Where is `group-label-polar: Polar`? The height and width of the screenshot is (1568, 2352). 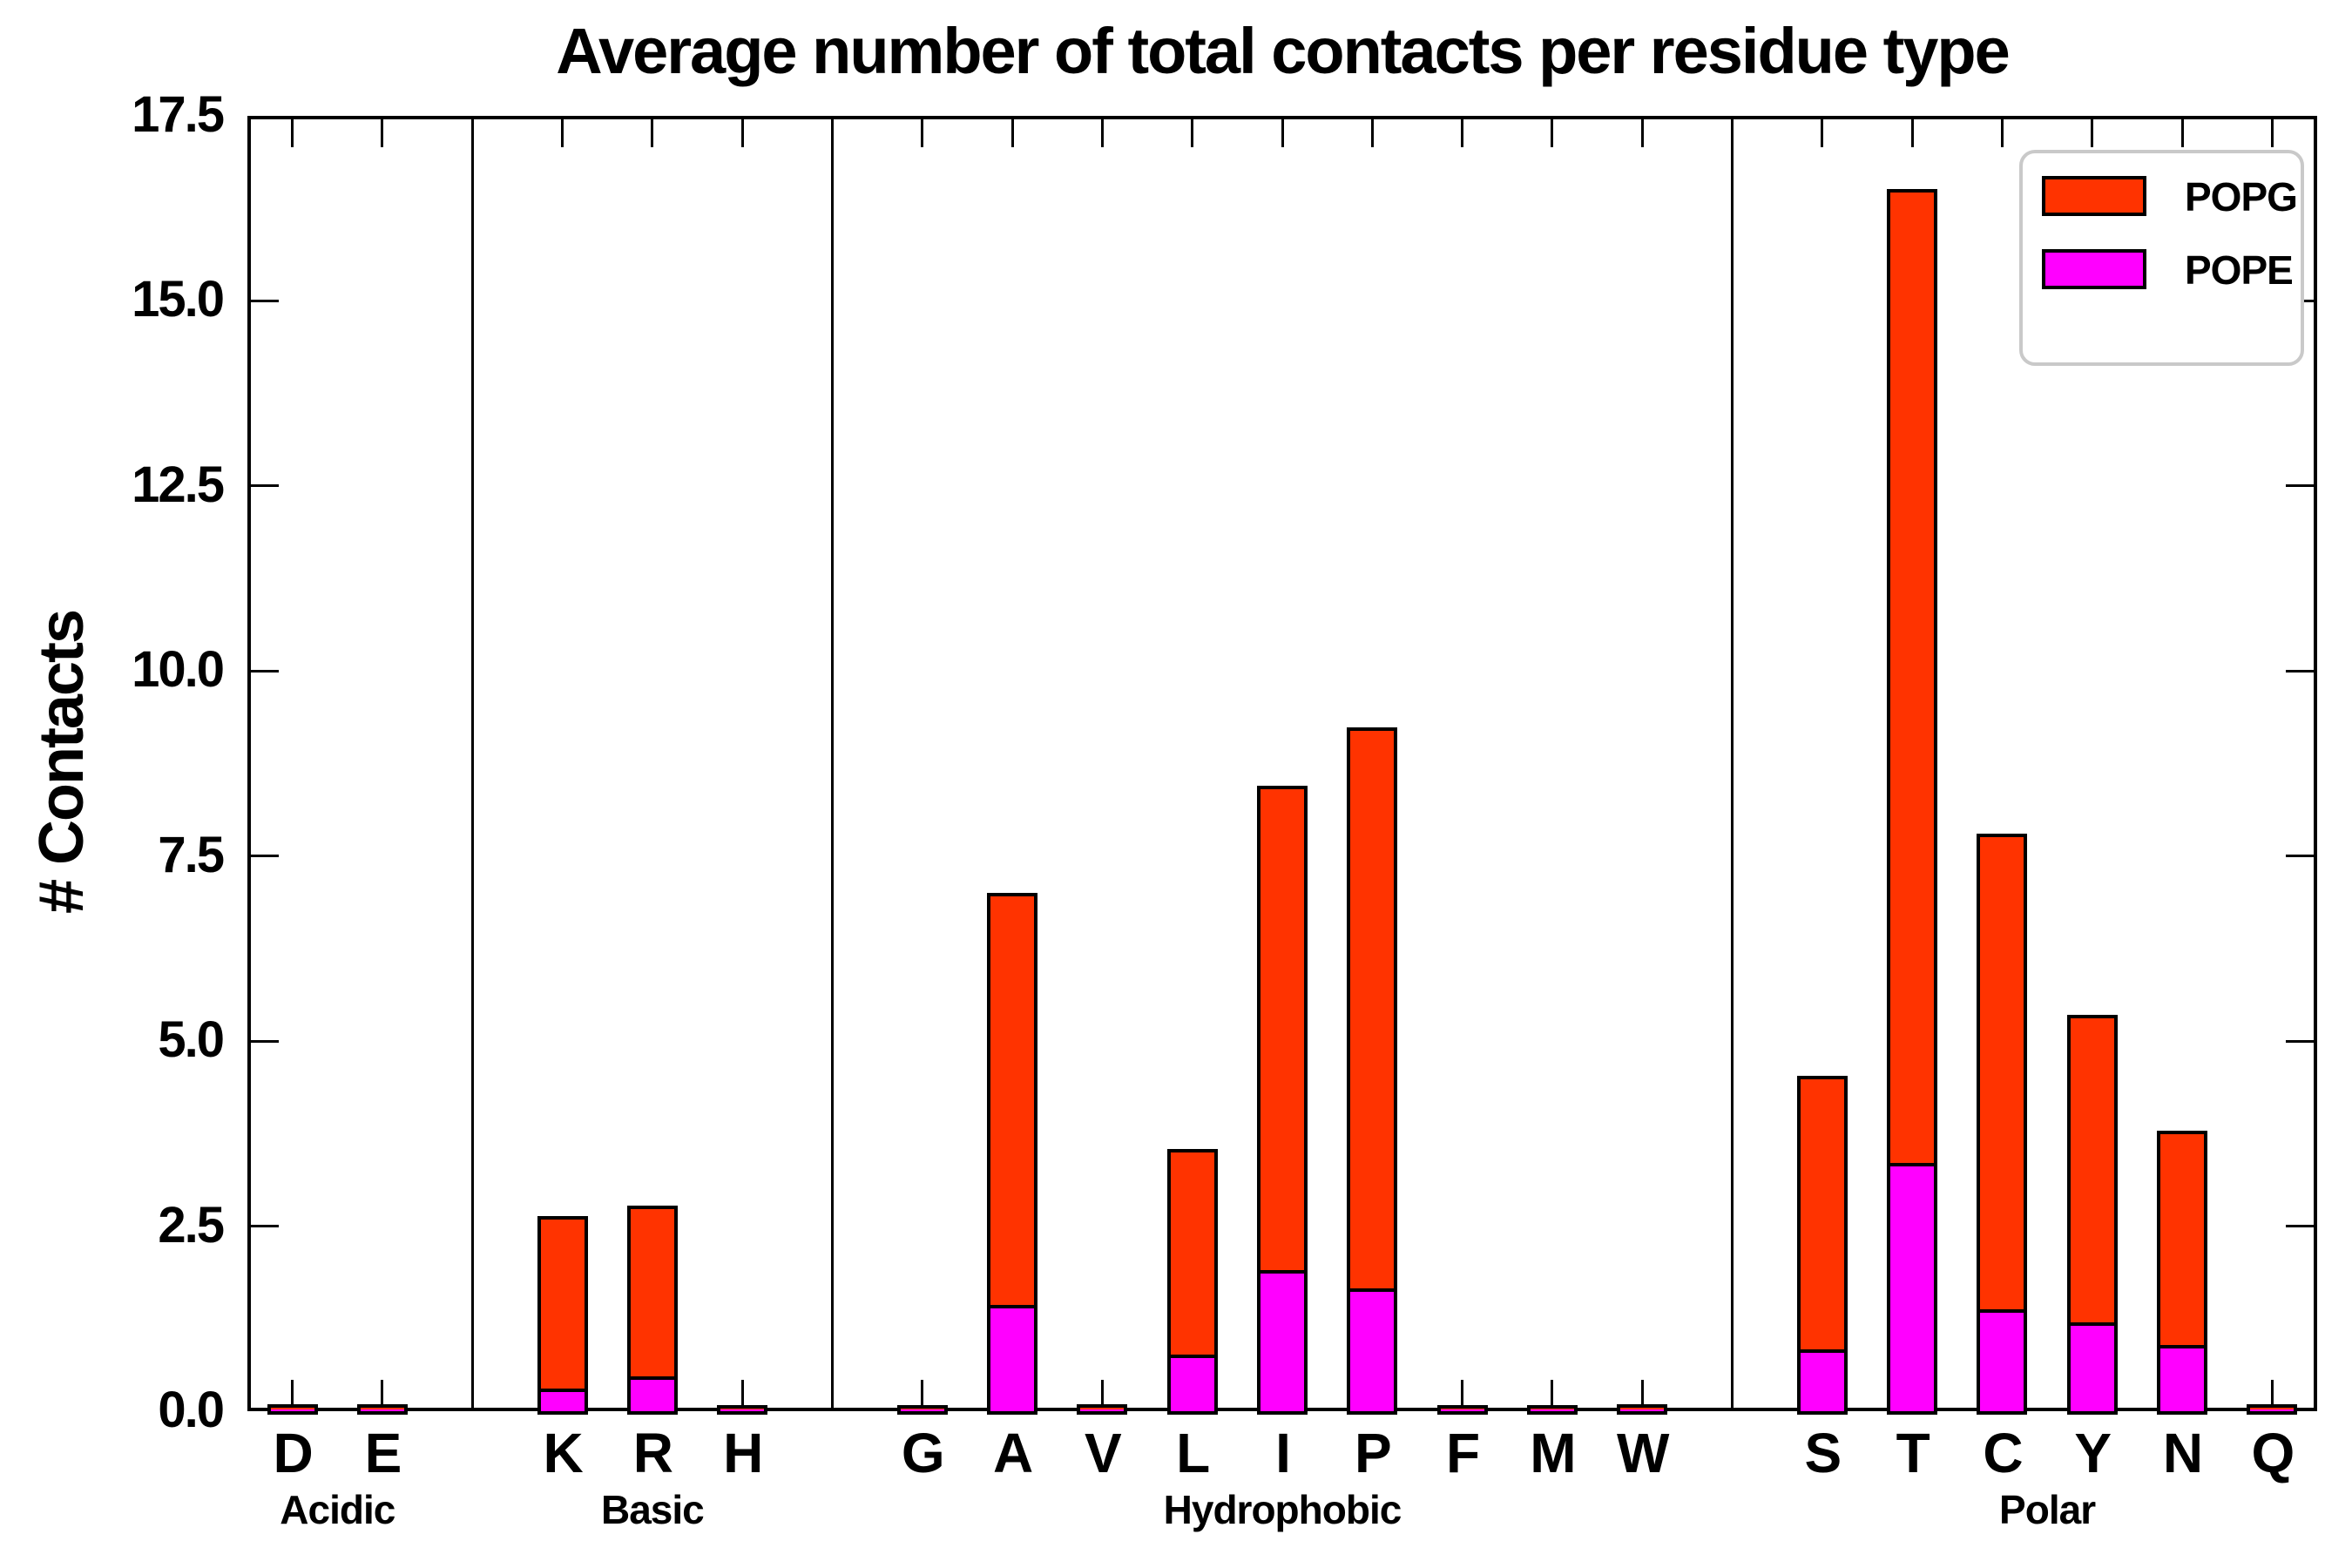
group-label-polar: Polar is located at coordinates (2048, 1509).